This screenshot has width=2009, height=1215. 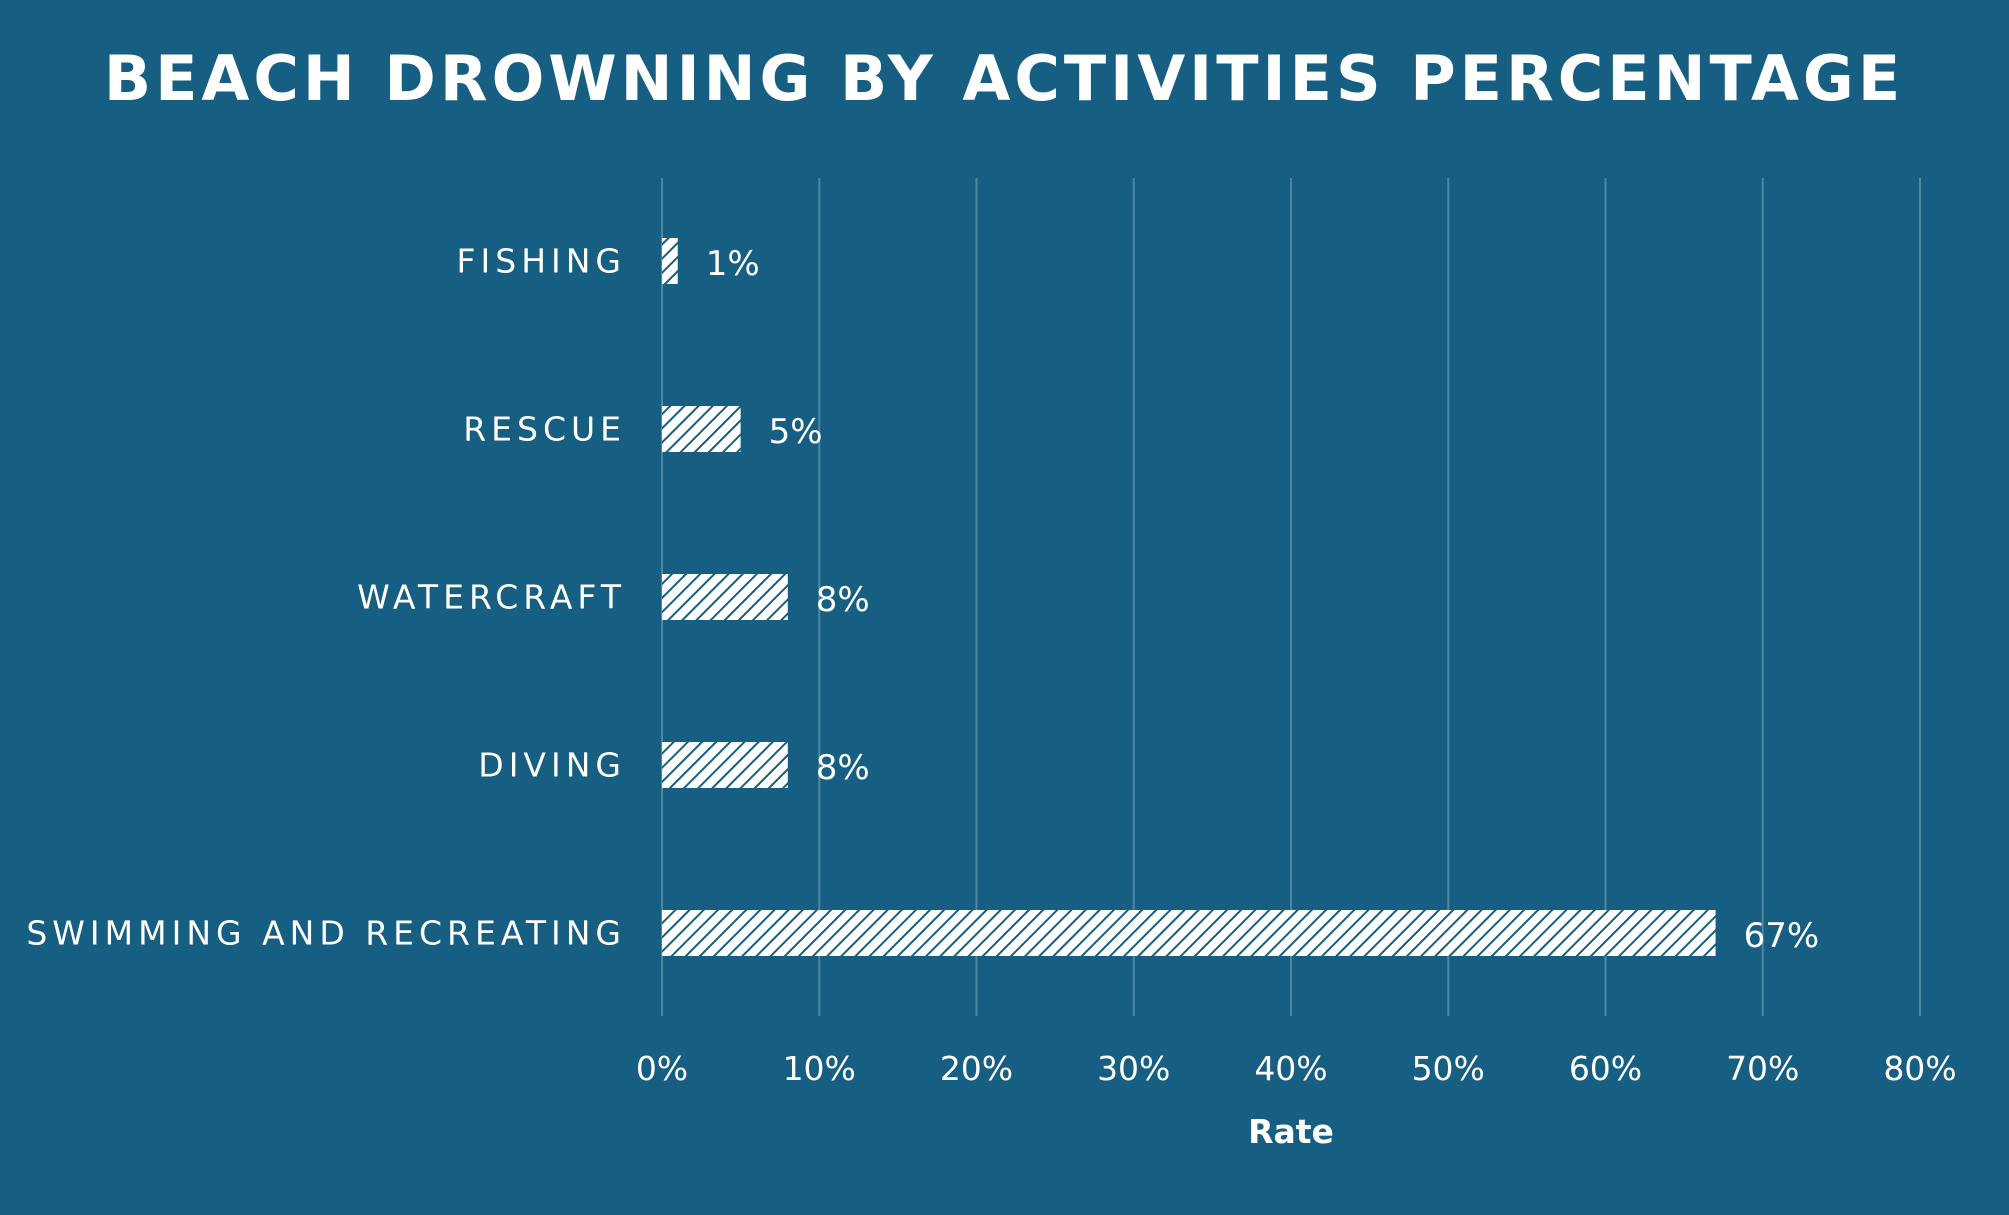 What do you see at coordinates (1133, 1068) in the screenshot?
I see `x-tick-label: 30%` at bounding box center [1133, 1068].